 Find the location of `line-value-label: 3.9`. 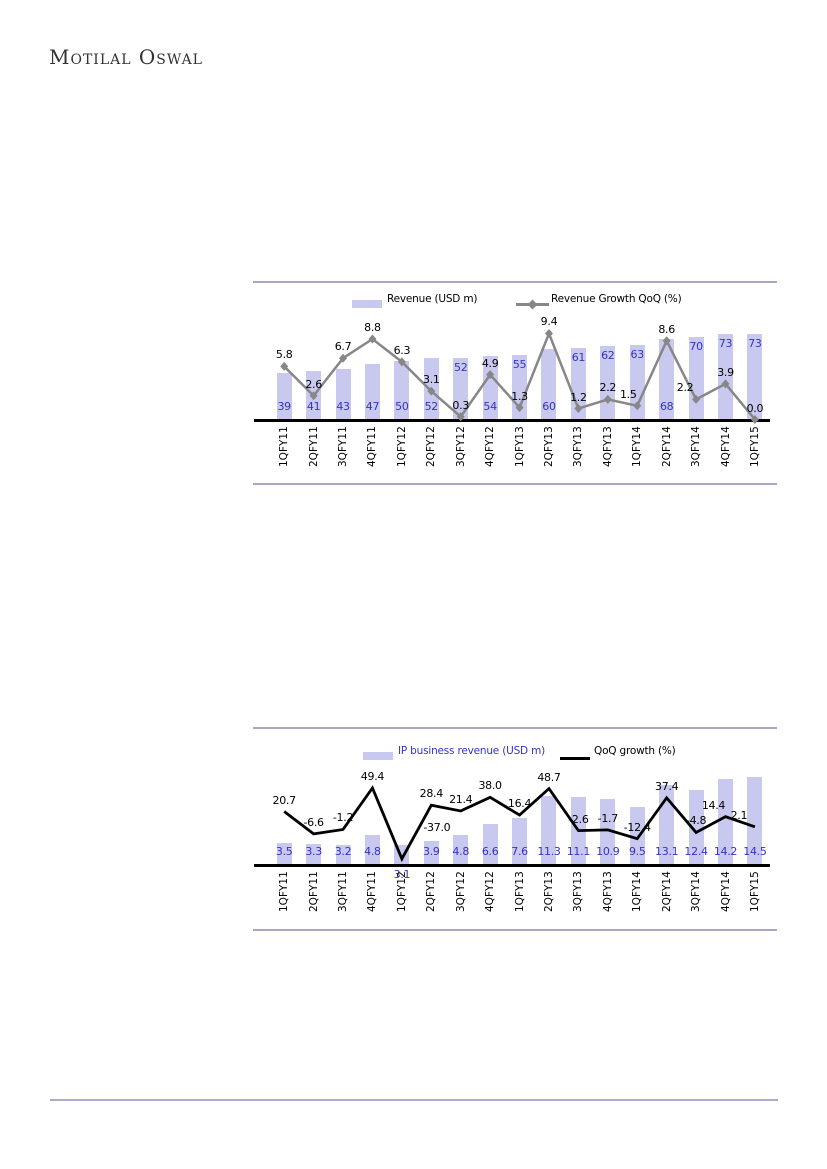

line-value-label: 3.9 is located at coordinates (725, 372).